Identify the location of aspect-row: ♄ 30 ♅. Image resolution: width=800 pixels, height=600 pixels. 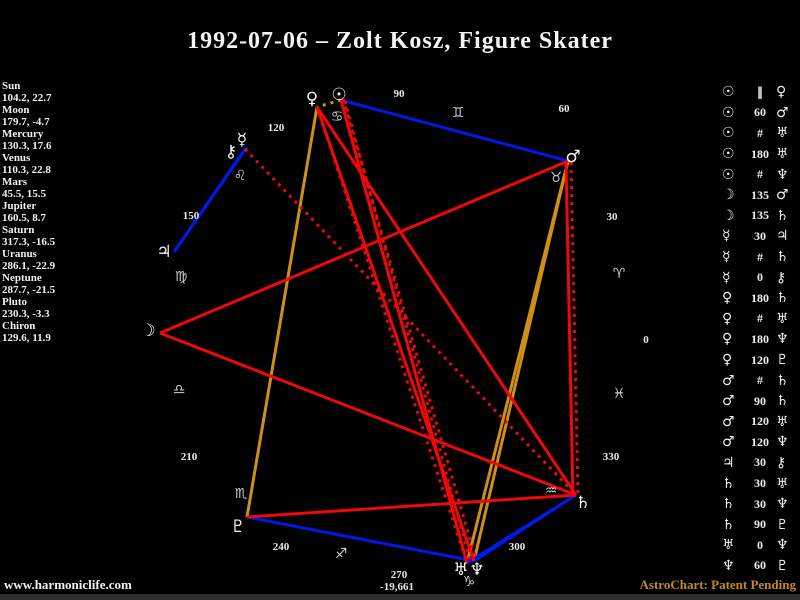
(760, 483).